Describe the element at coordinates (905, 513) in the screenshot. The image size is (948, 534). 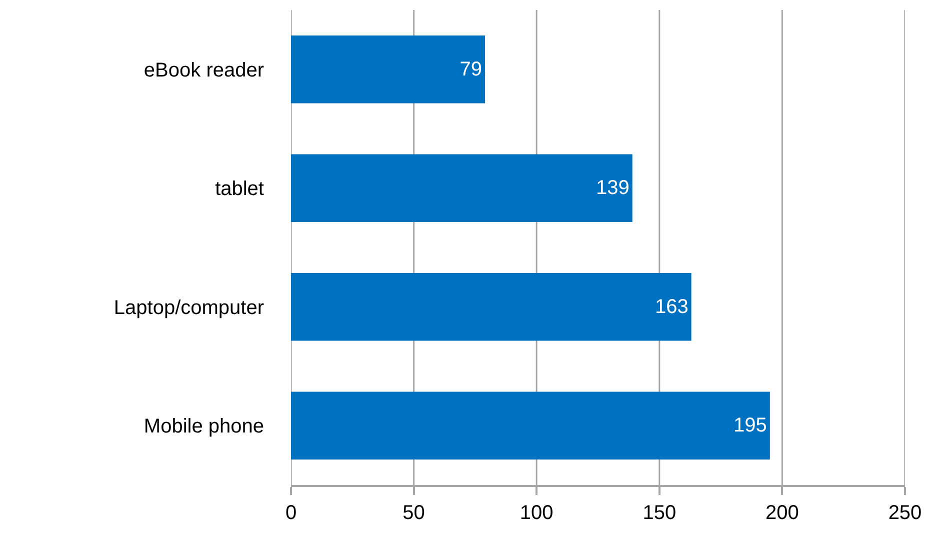
I see `x-tick-label: 250` at that location.